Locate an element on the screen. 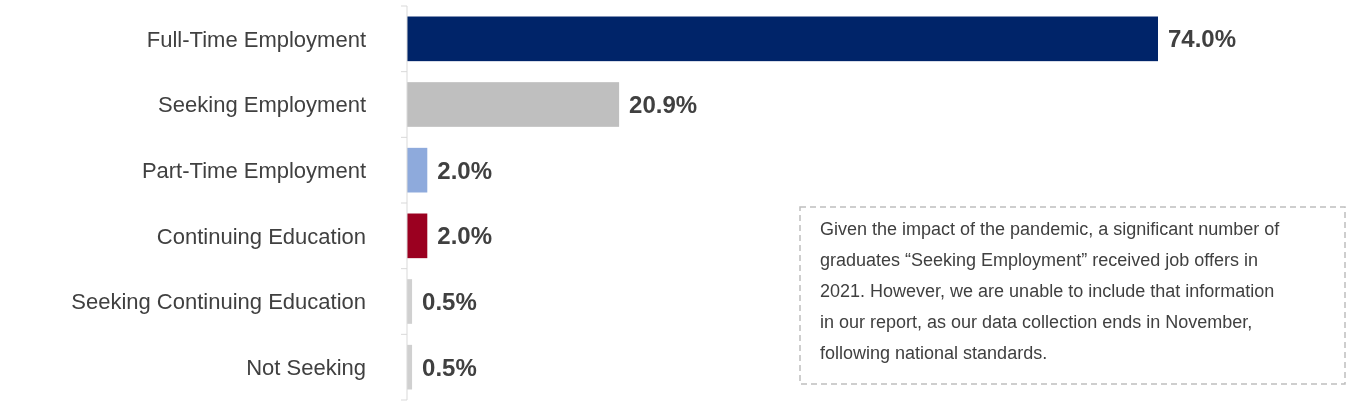 This screenshot has width=1354, height=404. data-label: 20.9% is located at coordinates (663, 104).